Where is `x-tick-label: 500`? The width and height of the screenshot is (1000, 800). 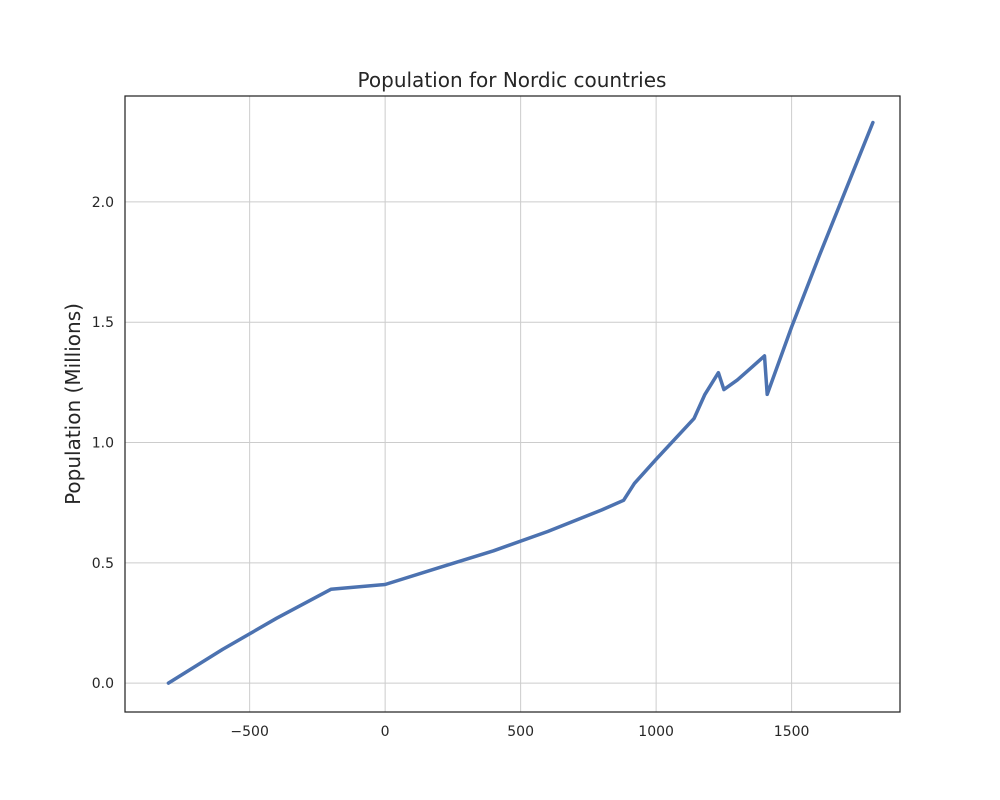 x-tick-label: 500 is located at coordinates (520, 732).